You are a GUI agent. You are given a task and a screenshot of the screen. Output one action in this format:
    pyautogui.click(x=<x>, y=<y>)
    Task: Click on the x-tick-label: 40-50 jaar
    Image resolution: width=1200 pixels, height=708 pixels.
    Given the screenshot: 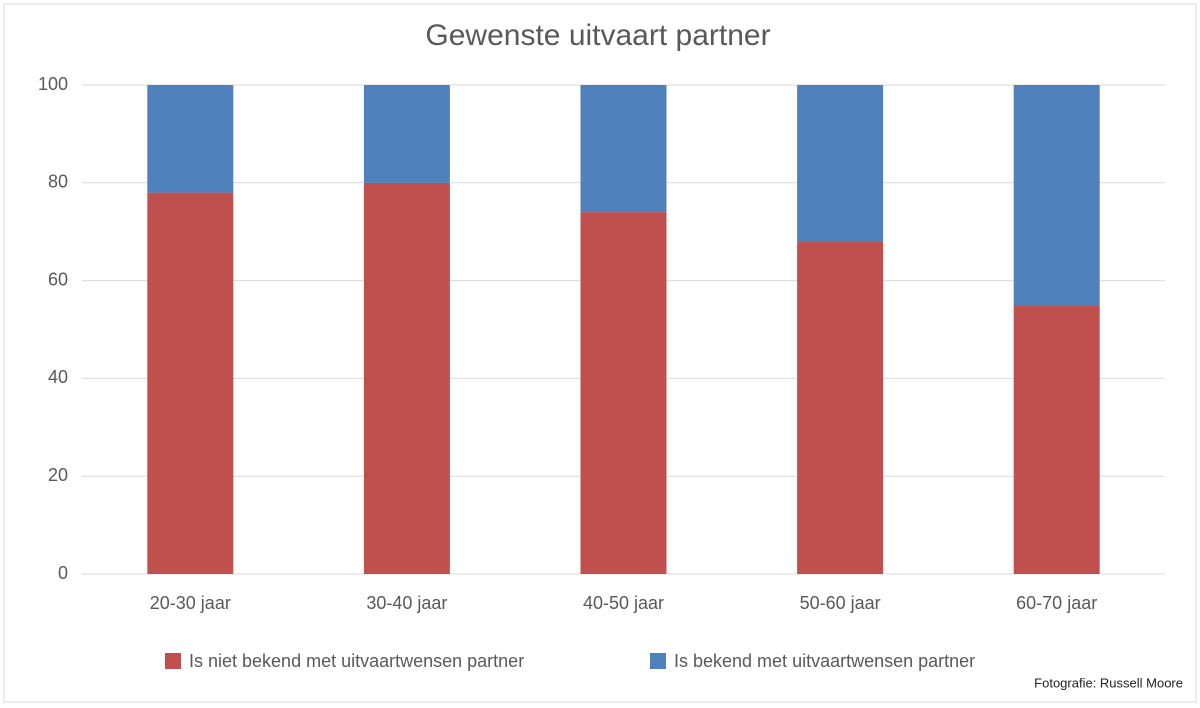 What is the action you would take?
    pyautogui.click(x=623, y=603)
    